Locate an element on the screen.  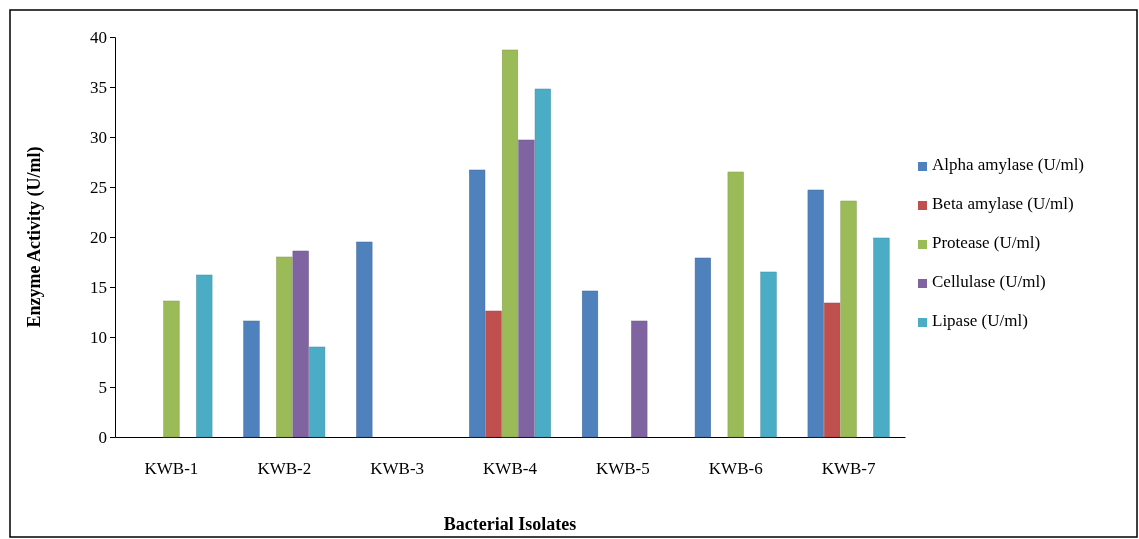
y-tick-label: 20 is located at coordinates (98, 237).